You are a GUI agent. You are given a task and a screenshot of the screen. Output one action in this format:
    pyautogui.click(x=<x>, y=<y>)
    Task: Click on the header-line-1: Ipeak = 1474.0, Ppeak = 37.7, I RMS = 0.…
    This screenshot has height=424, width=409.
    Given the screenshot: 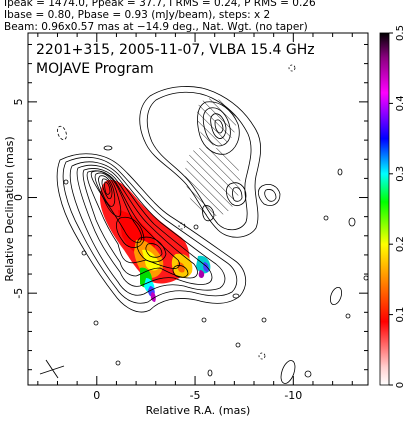 What is the action you would take?
    pyautogui.click(x=160, y=4)
    